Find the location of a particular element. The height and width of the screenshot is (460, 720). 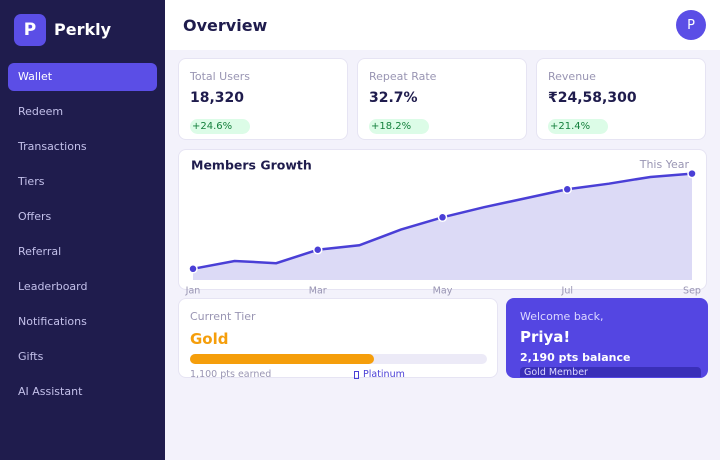

greeting: Welcome back, is located at coordinates (562, 316).